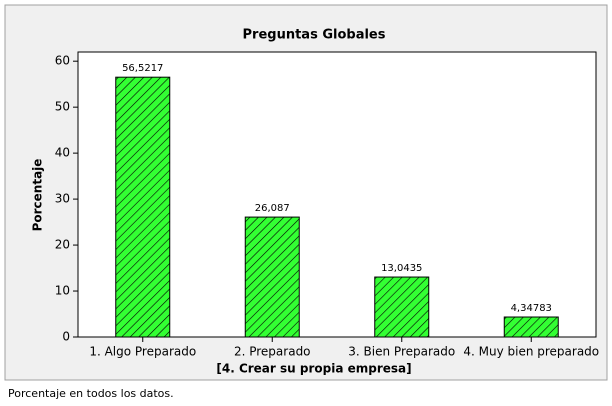  Describe the element at coordinates (91, 393) in the screenshot. I see `footnote: Porcentaje en todos los datos.` at that location.